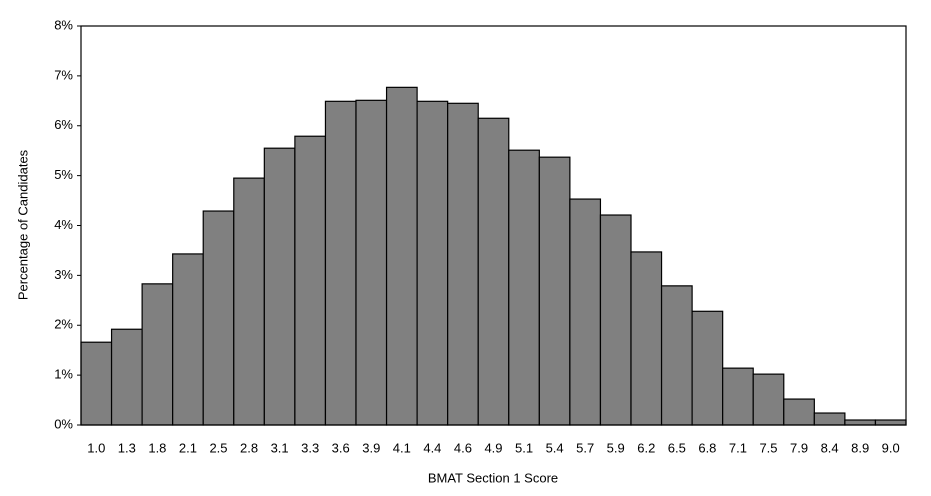 Image resolution: width=931 pixels, height=496 pixels. Describe the element at coordinates (63, 374) in the screenshot. I see `y-tick-label: 1%` at that location.